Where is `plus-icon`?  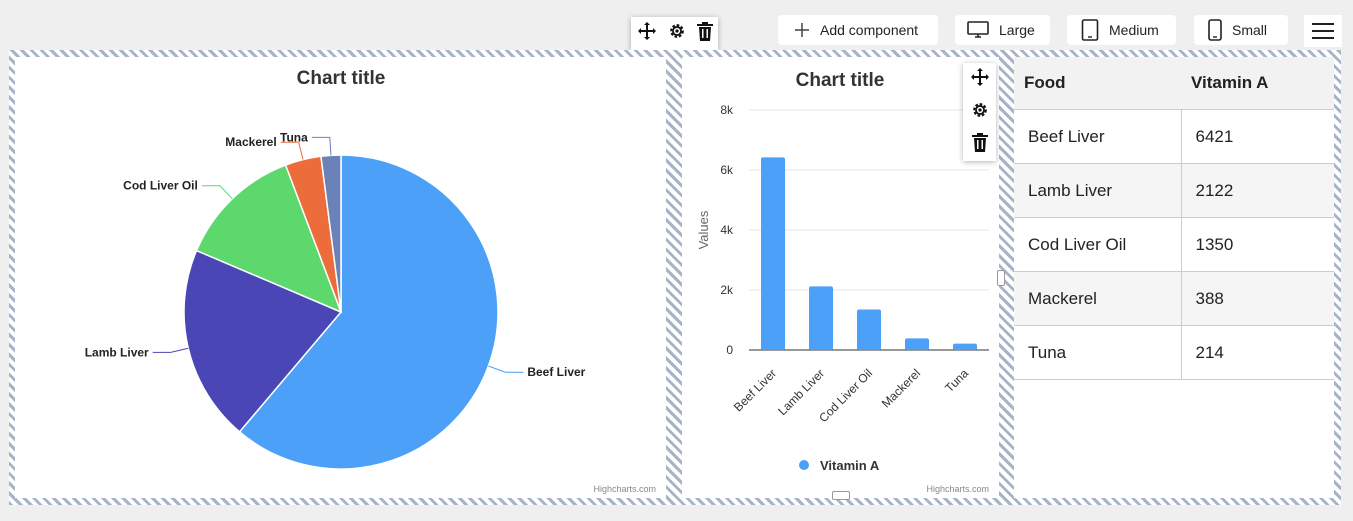
plus-icon is located at coordinates (802, 30).